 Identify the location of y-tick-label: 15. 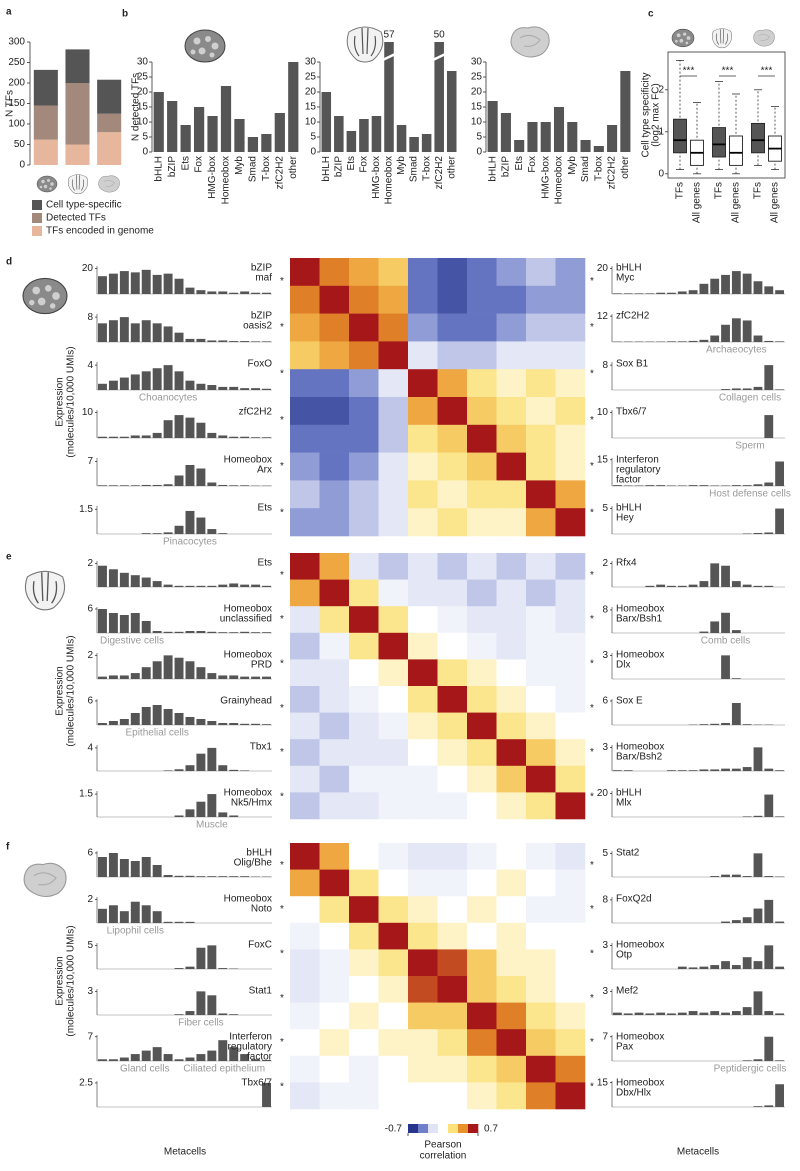
(603, 1082).